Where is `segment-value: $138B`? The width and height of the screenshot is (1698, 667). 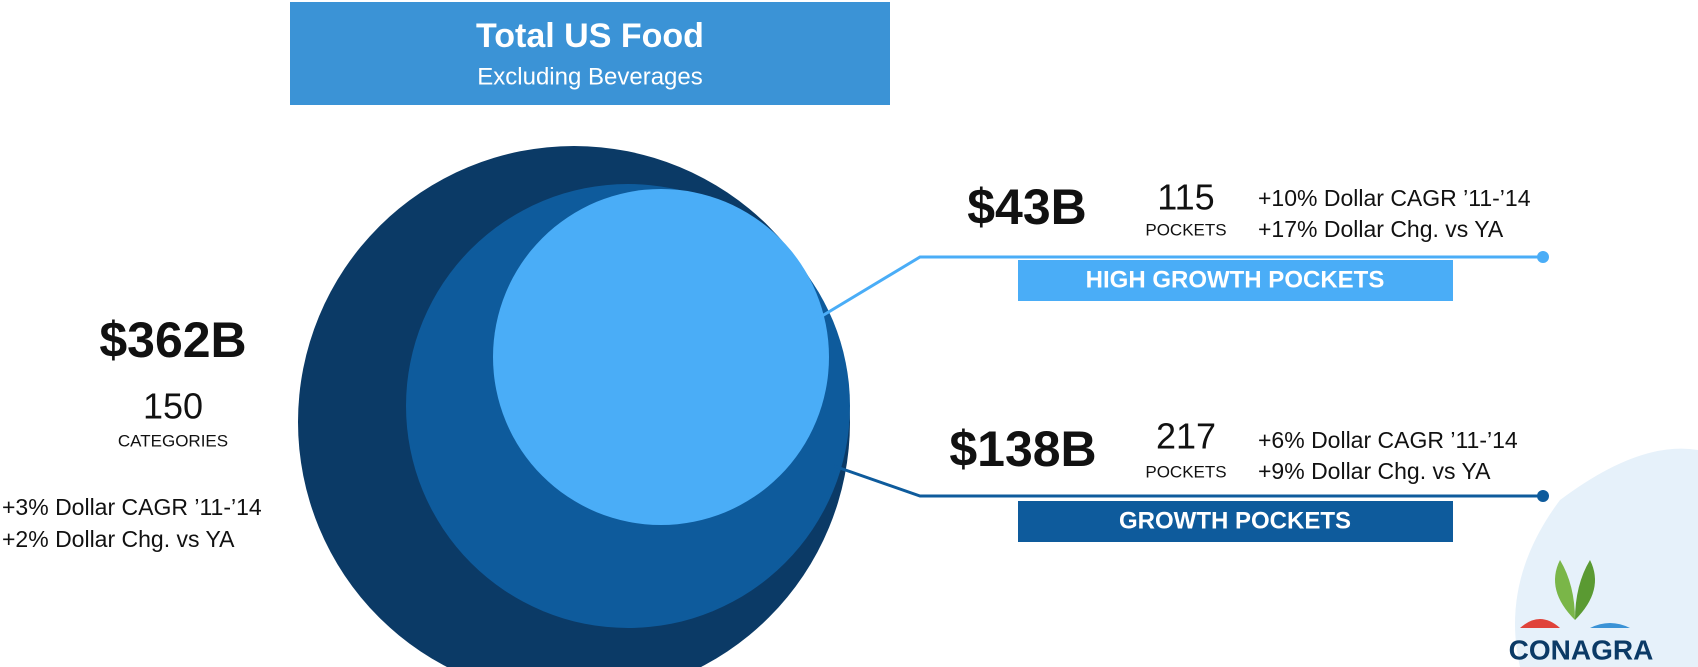
segment-value: $138B is located at coordinates (1022, 449).